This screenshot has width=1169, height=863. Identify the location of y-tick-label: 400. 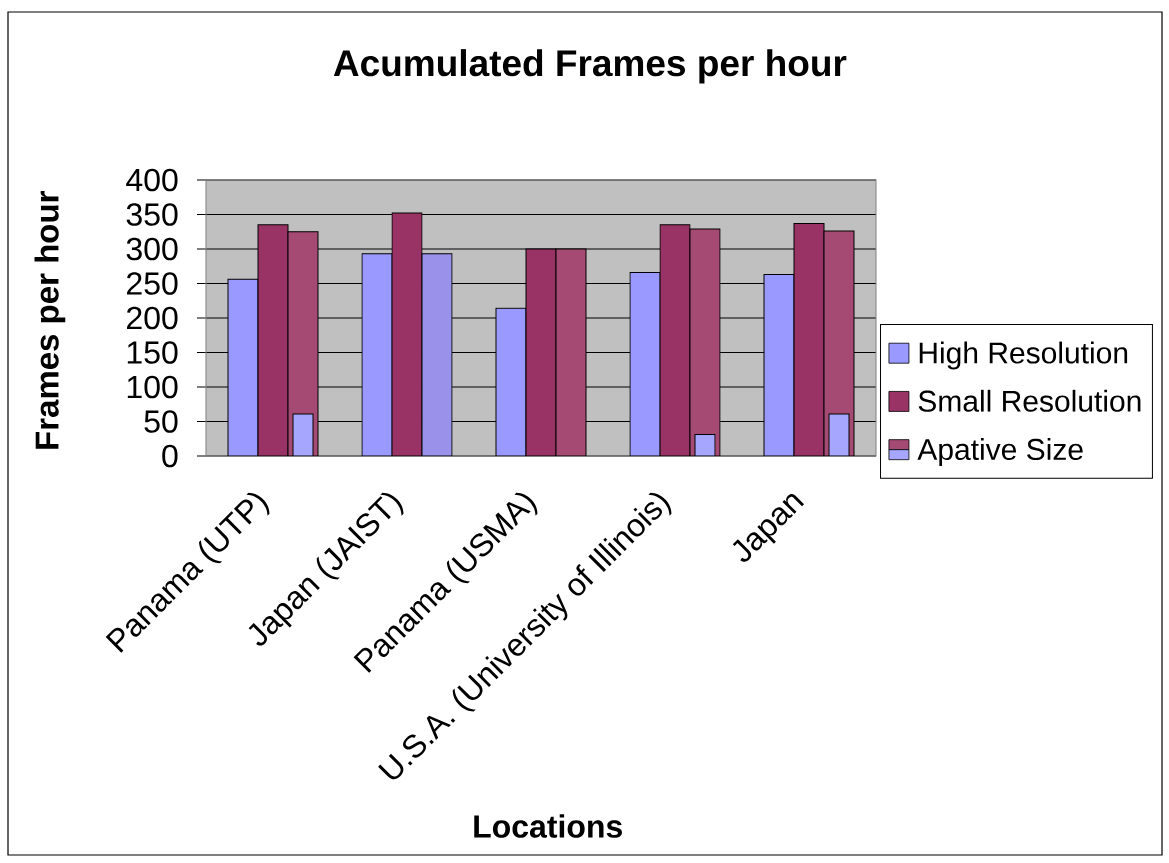
(152, 180).